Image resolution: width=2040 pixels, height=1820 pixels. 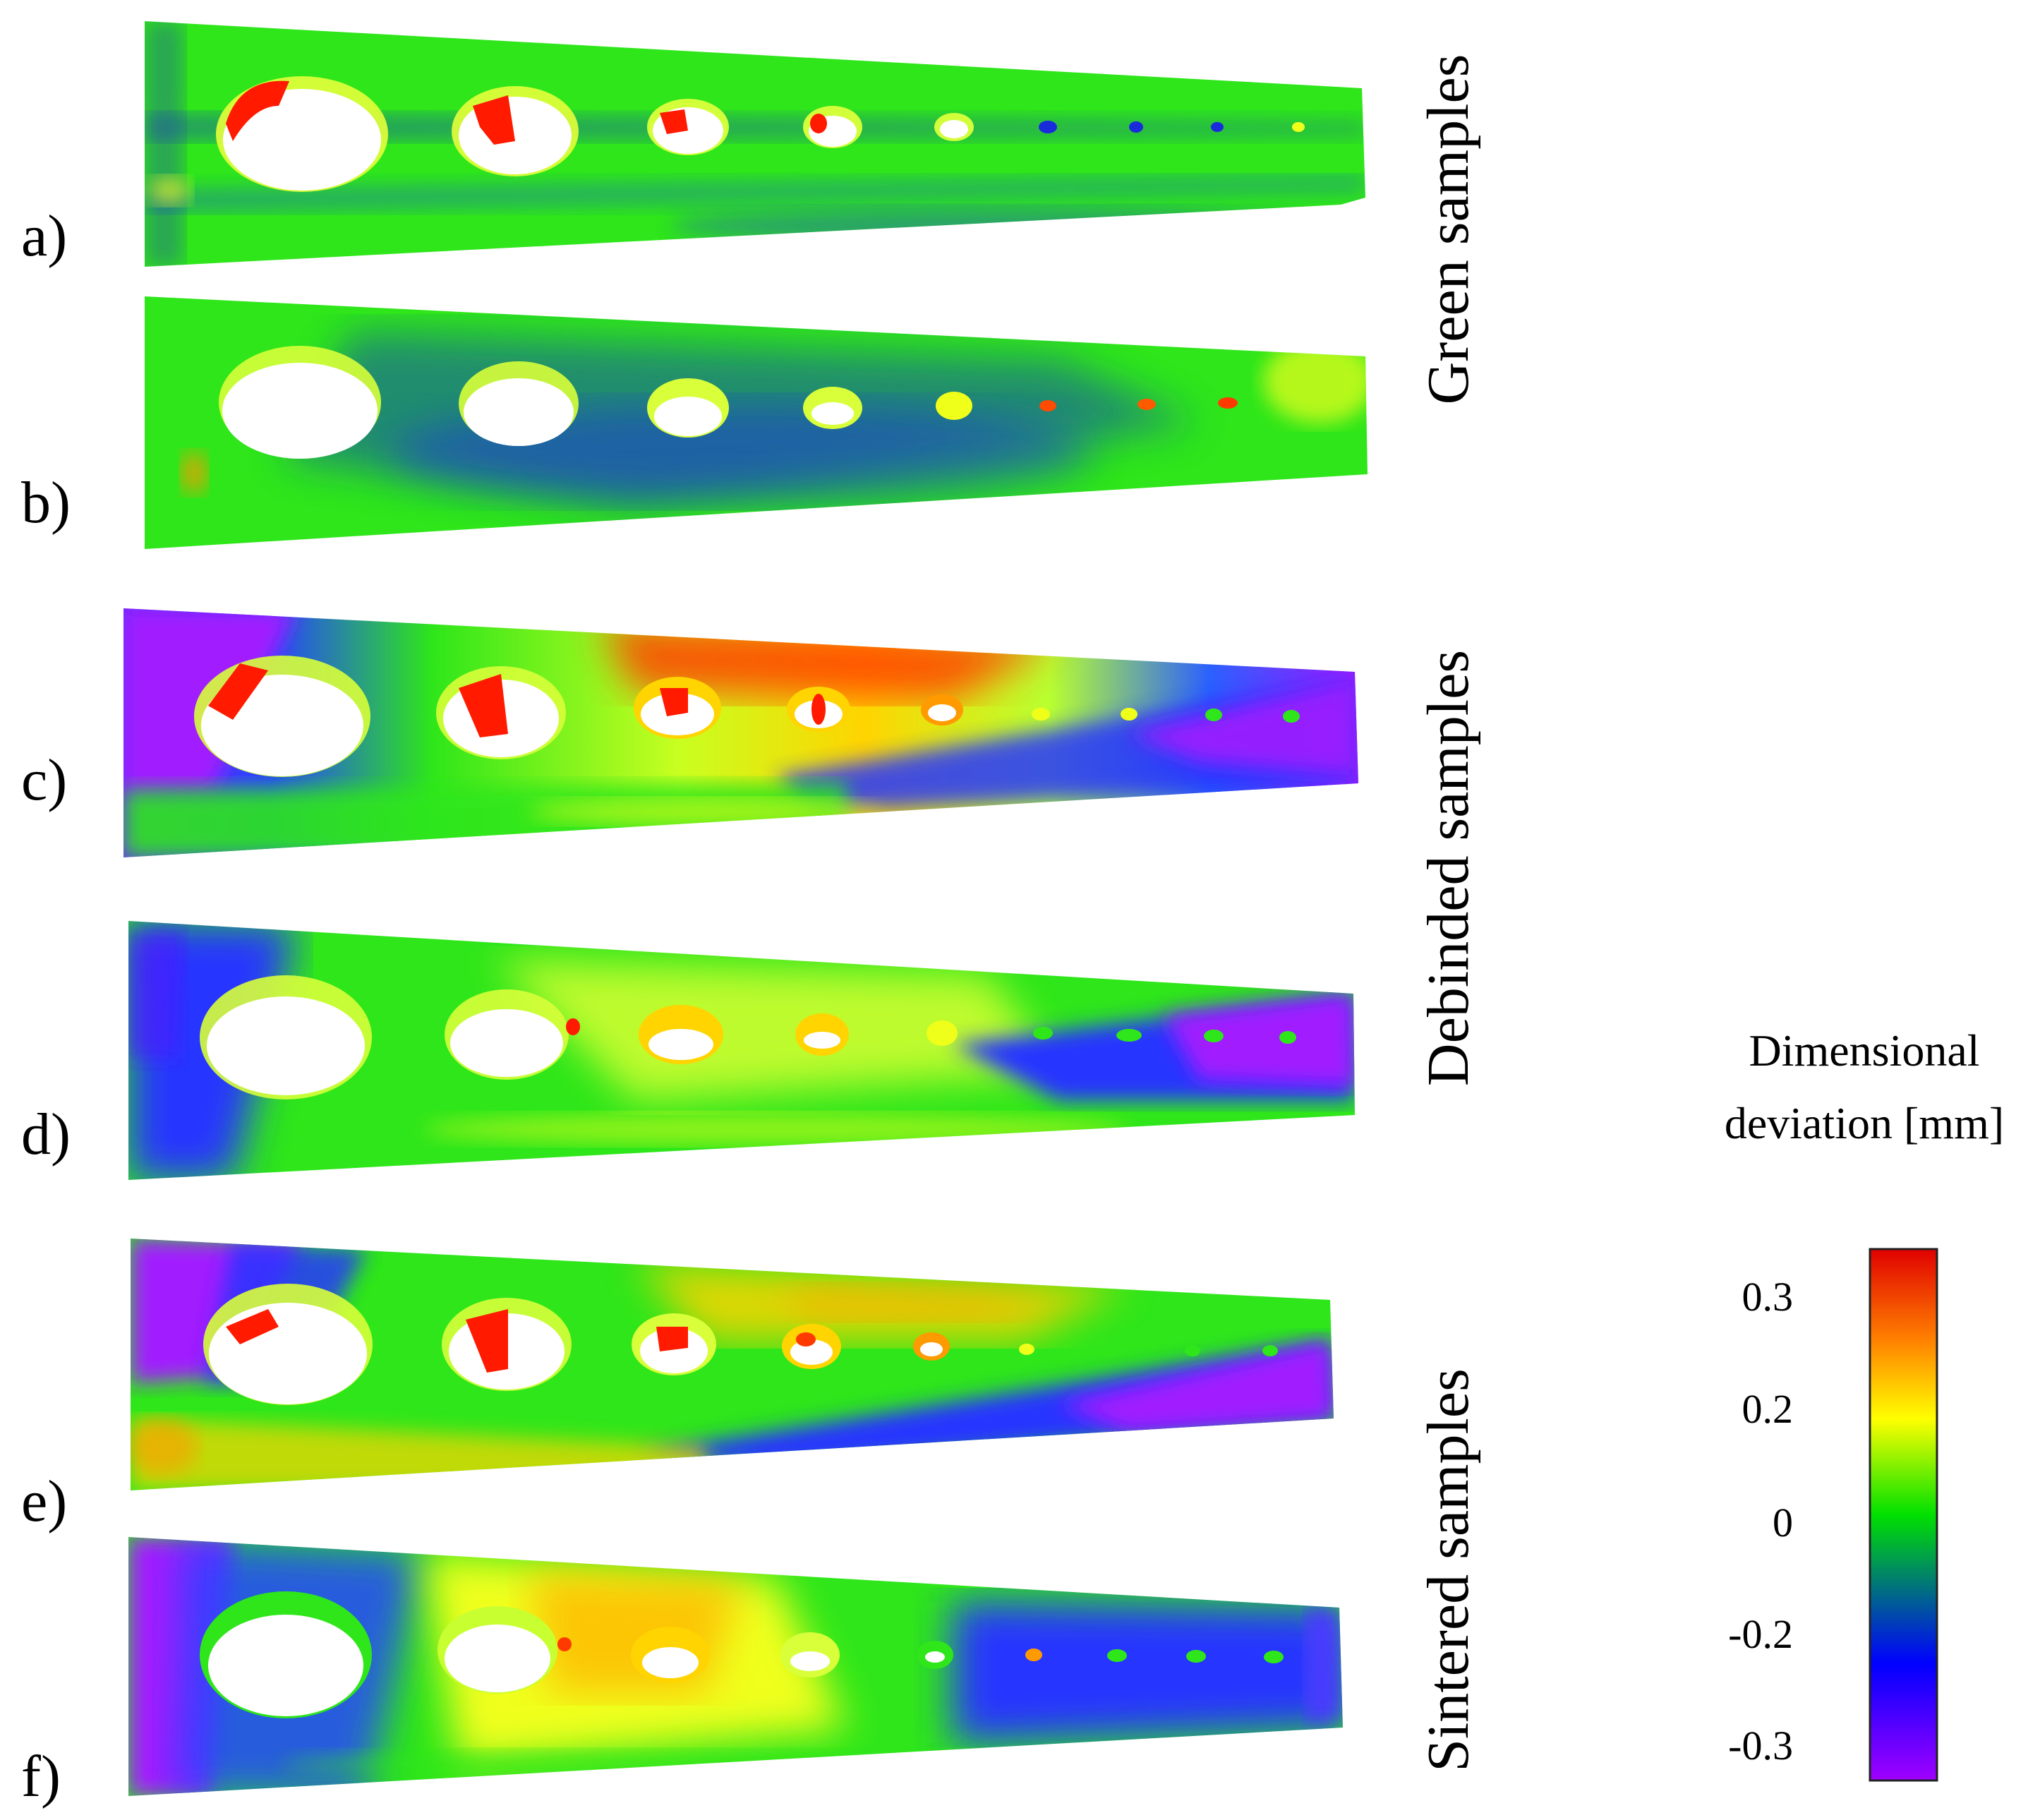 I want to click on panel-label-d: d), so click(x=46, y=1134).